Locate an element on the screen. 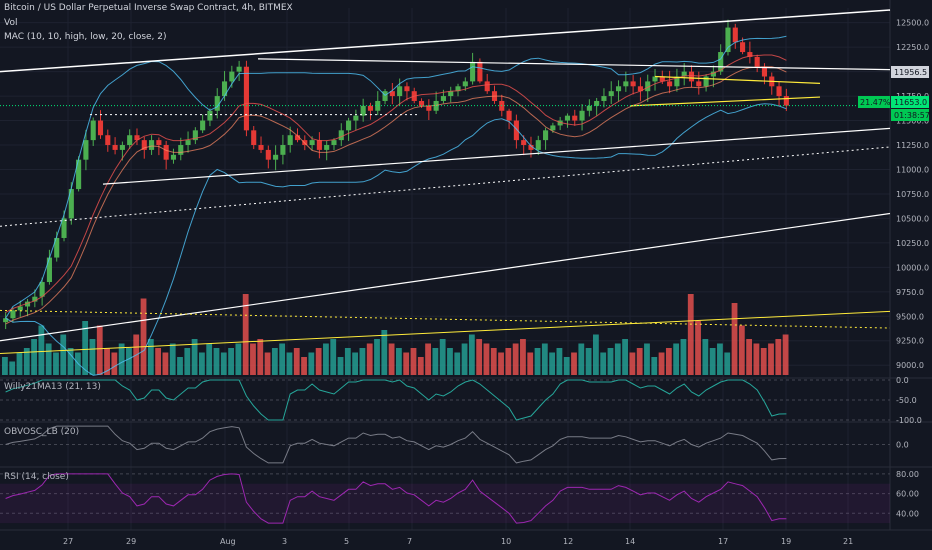  price-tick-label: 9000.0 is located at coordinates (910, 365).